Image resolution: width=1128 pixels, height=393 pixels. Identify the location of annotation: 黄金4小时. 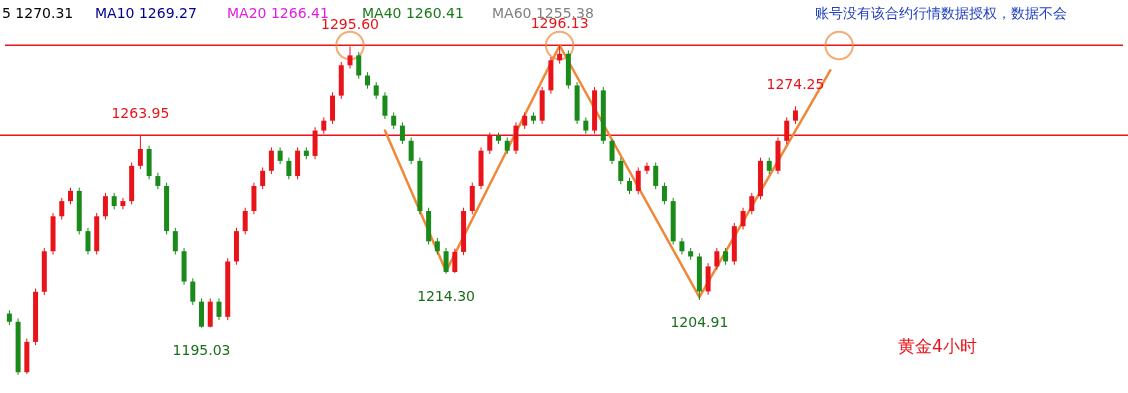
(937, 346).